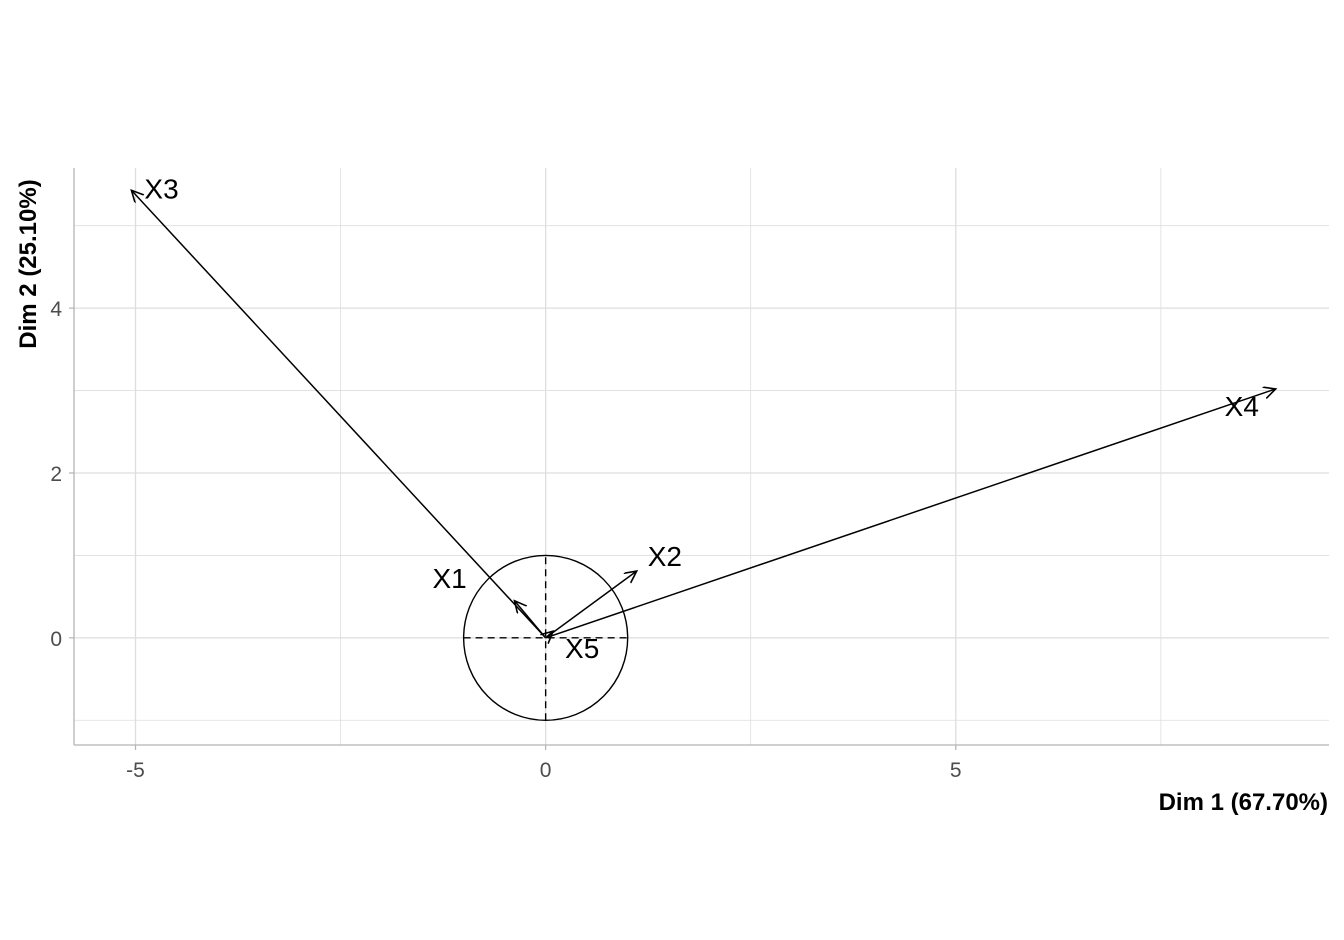 This screenshot has width=1344, height=940. I want to click on y-tick-label: 2, so click(56, 474).